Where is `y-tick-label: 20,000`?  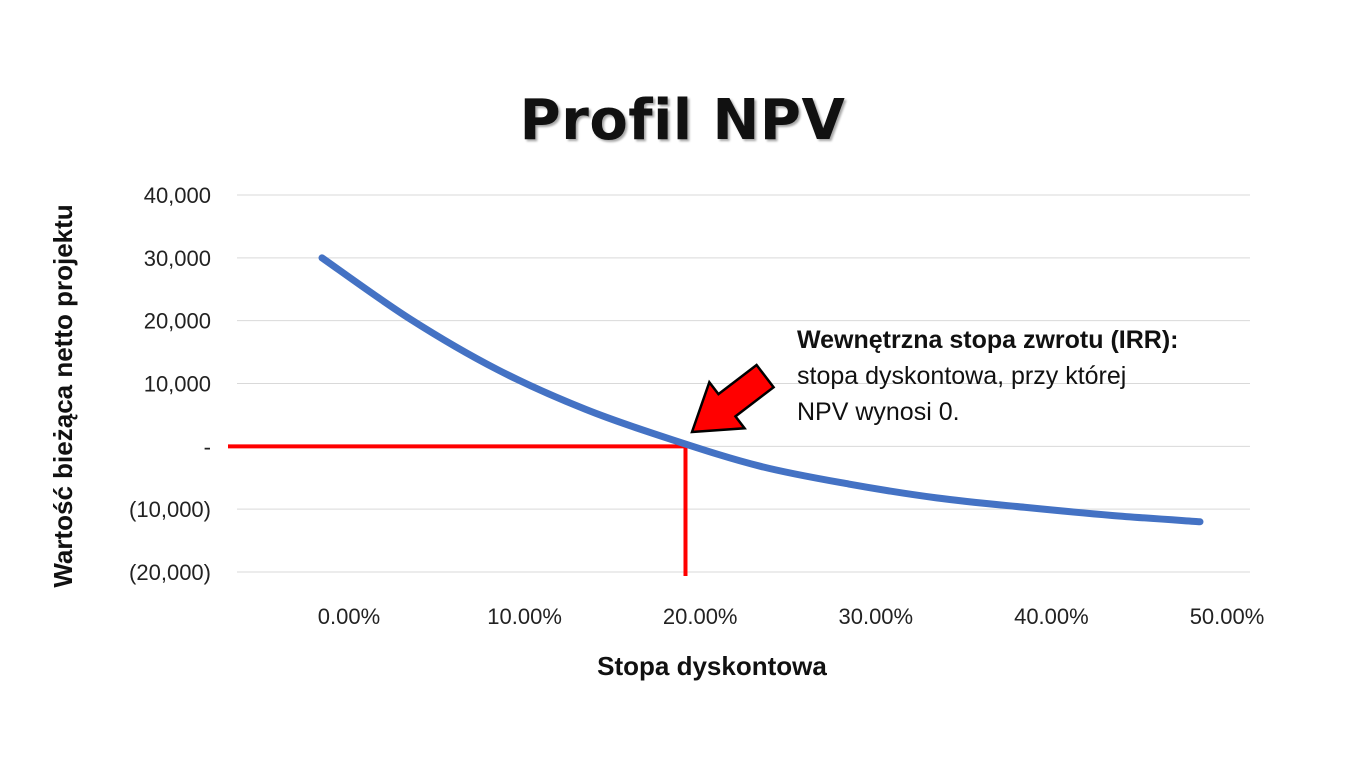
y-tick-label: 20,000 is located at coordinates (177, 321).